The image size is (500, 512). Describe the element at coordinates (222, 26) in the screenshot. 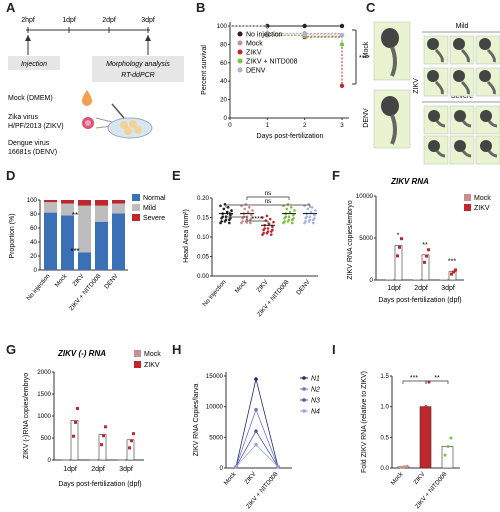

I see `b-ytick-label: 100` at that location.